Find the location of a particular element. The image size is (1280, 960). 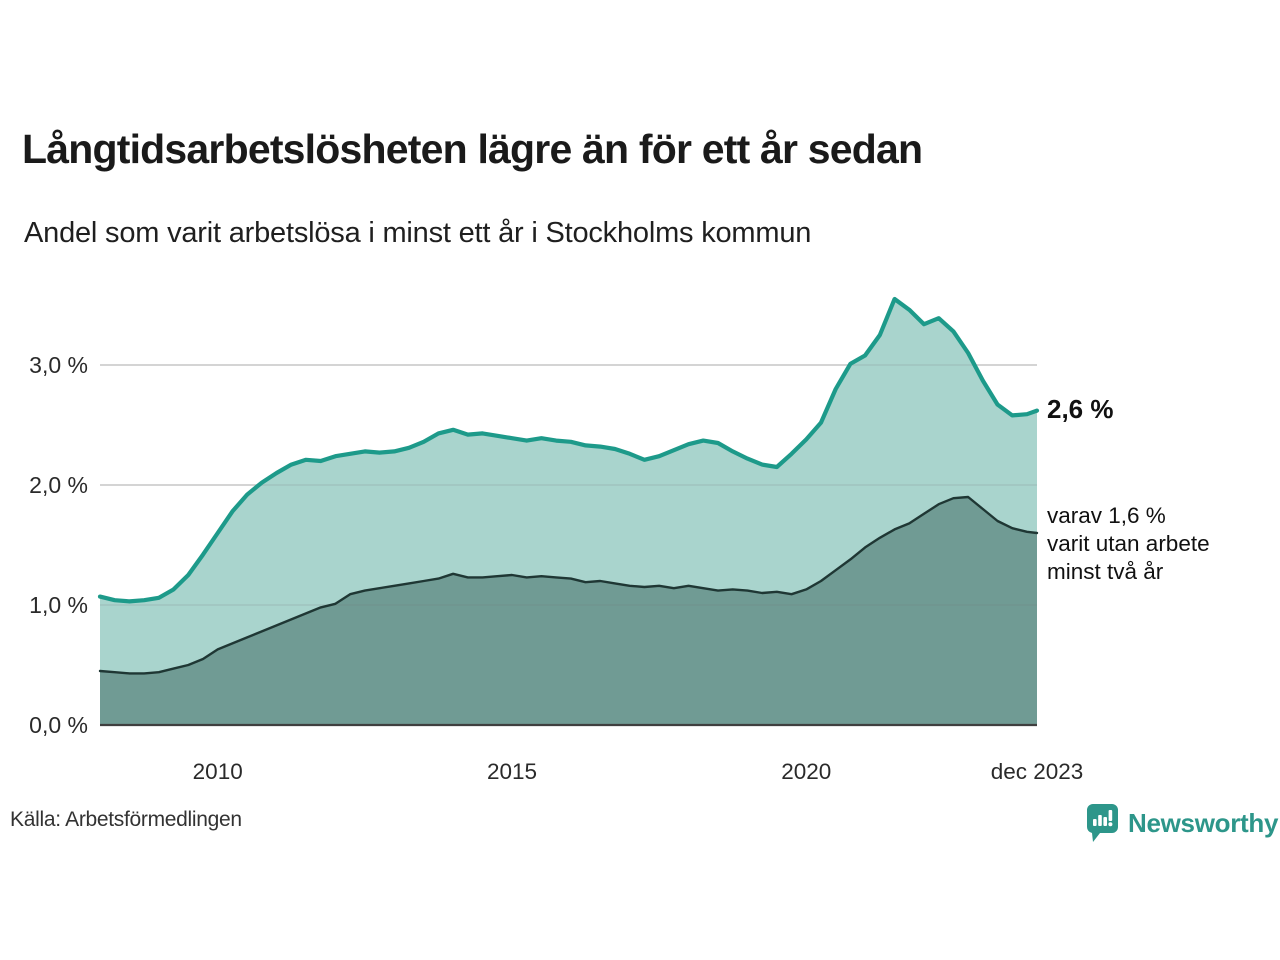

total-series-end-label: 2,6 % is located at coordinates (1080, 409).